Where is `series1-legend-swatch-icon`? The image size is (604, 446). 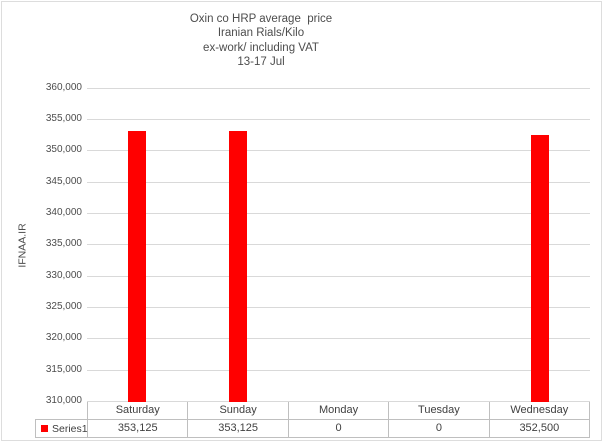 series1-legend-swatch-icon is located at coordinates (44, 428).